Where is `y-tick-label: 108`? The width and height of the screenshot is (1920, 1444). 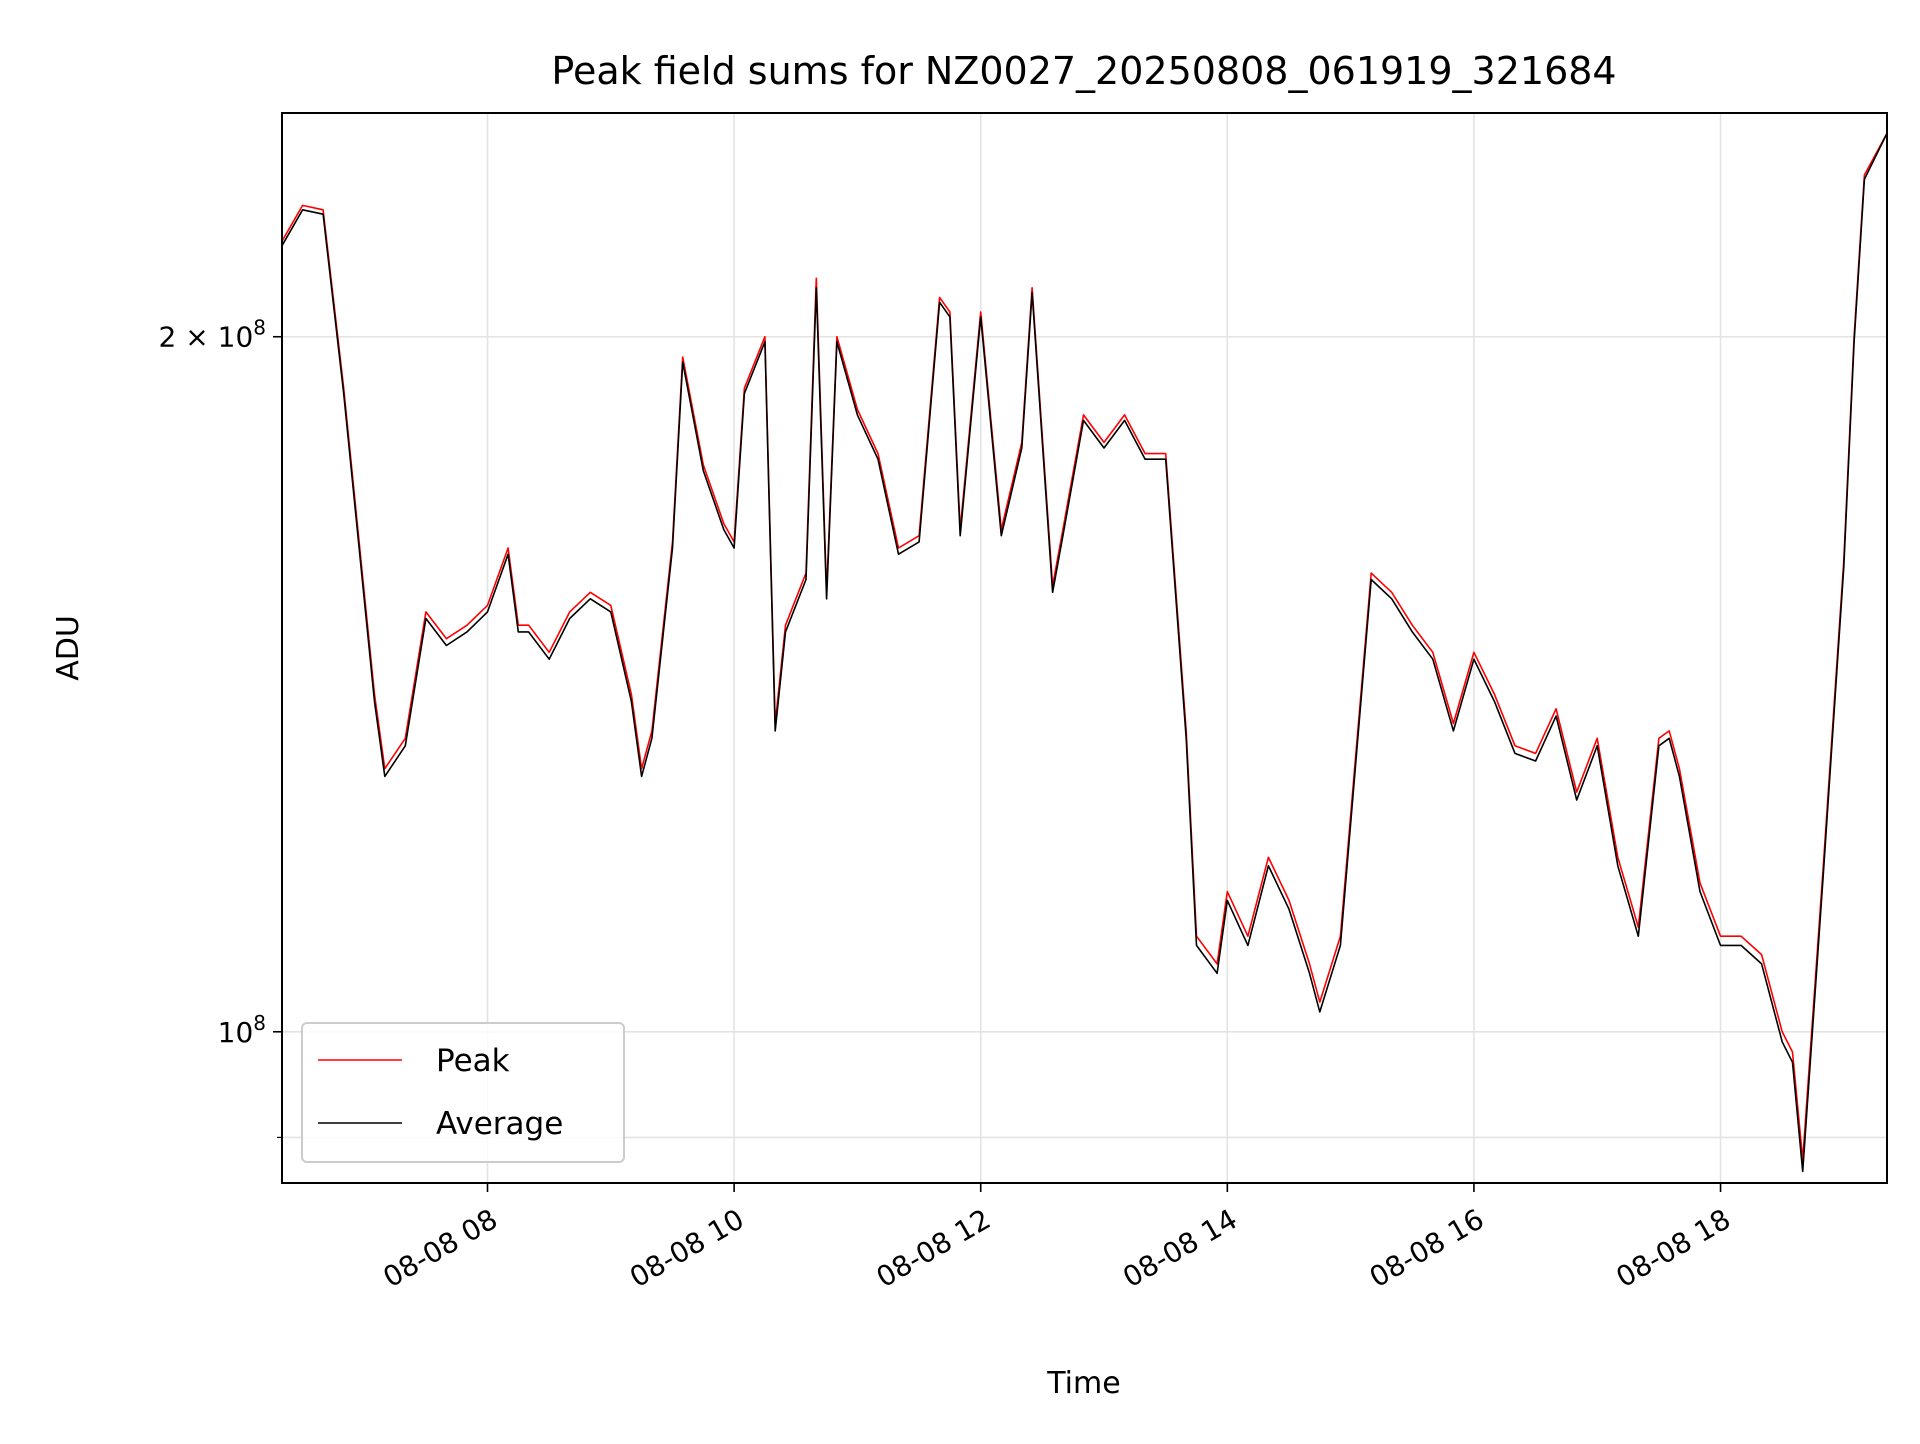 y-tick-label: 108 is located at coordinates (242, 1030).